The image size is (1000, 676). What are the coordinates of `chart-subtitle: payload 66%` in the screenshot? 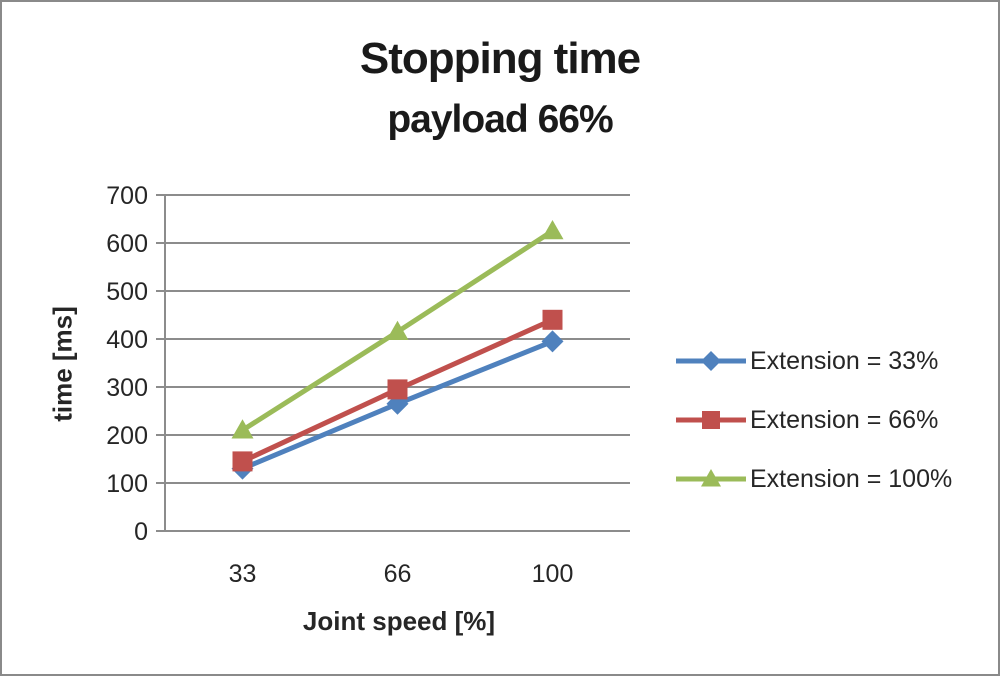 It's located at (500, 119).